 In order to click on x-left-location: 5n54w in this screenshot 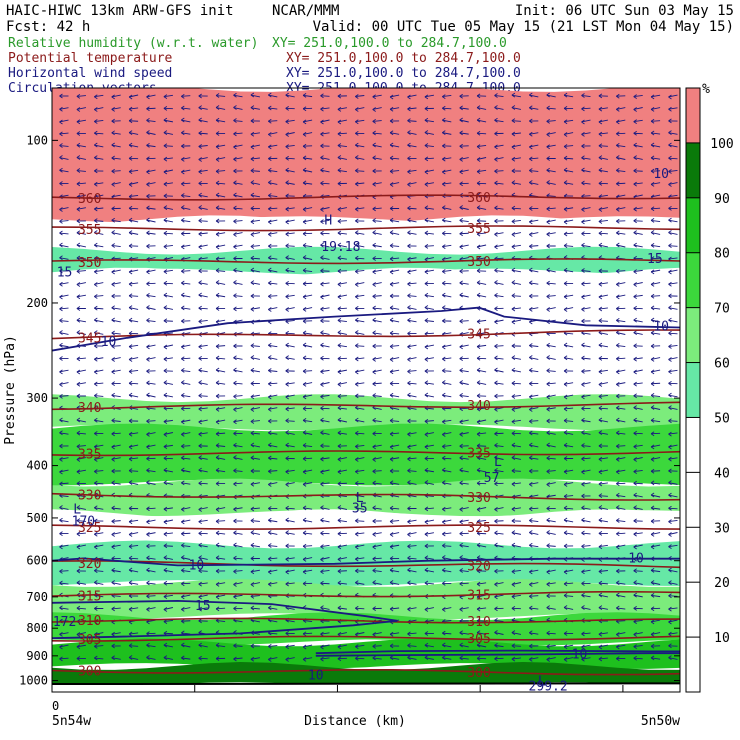, I will do `click(71, 721)`.